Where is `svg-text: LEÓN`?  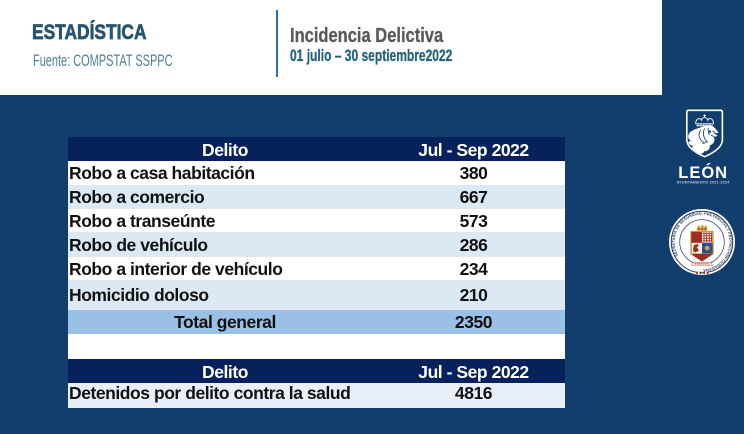 svg-text: LEÓN is located at coordinates (703, 172).